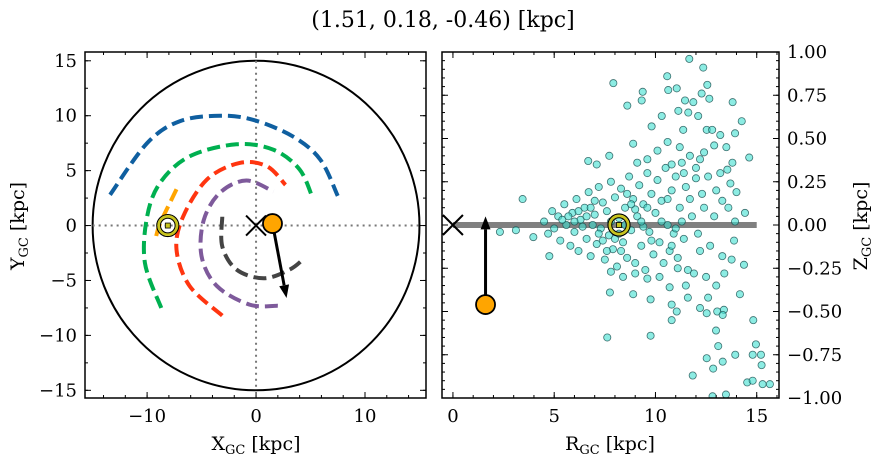 This screenshot has width=887, height=468. Describe the element at coordinates (272, 223) in the screenshot. I see `object-marker` at that location.